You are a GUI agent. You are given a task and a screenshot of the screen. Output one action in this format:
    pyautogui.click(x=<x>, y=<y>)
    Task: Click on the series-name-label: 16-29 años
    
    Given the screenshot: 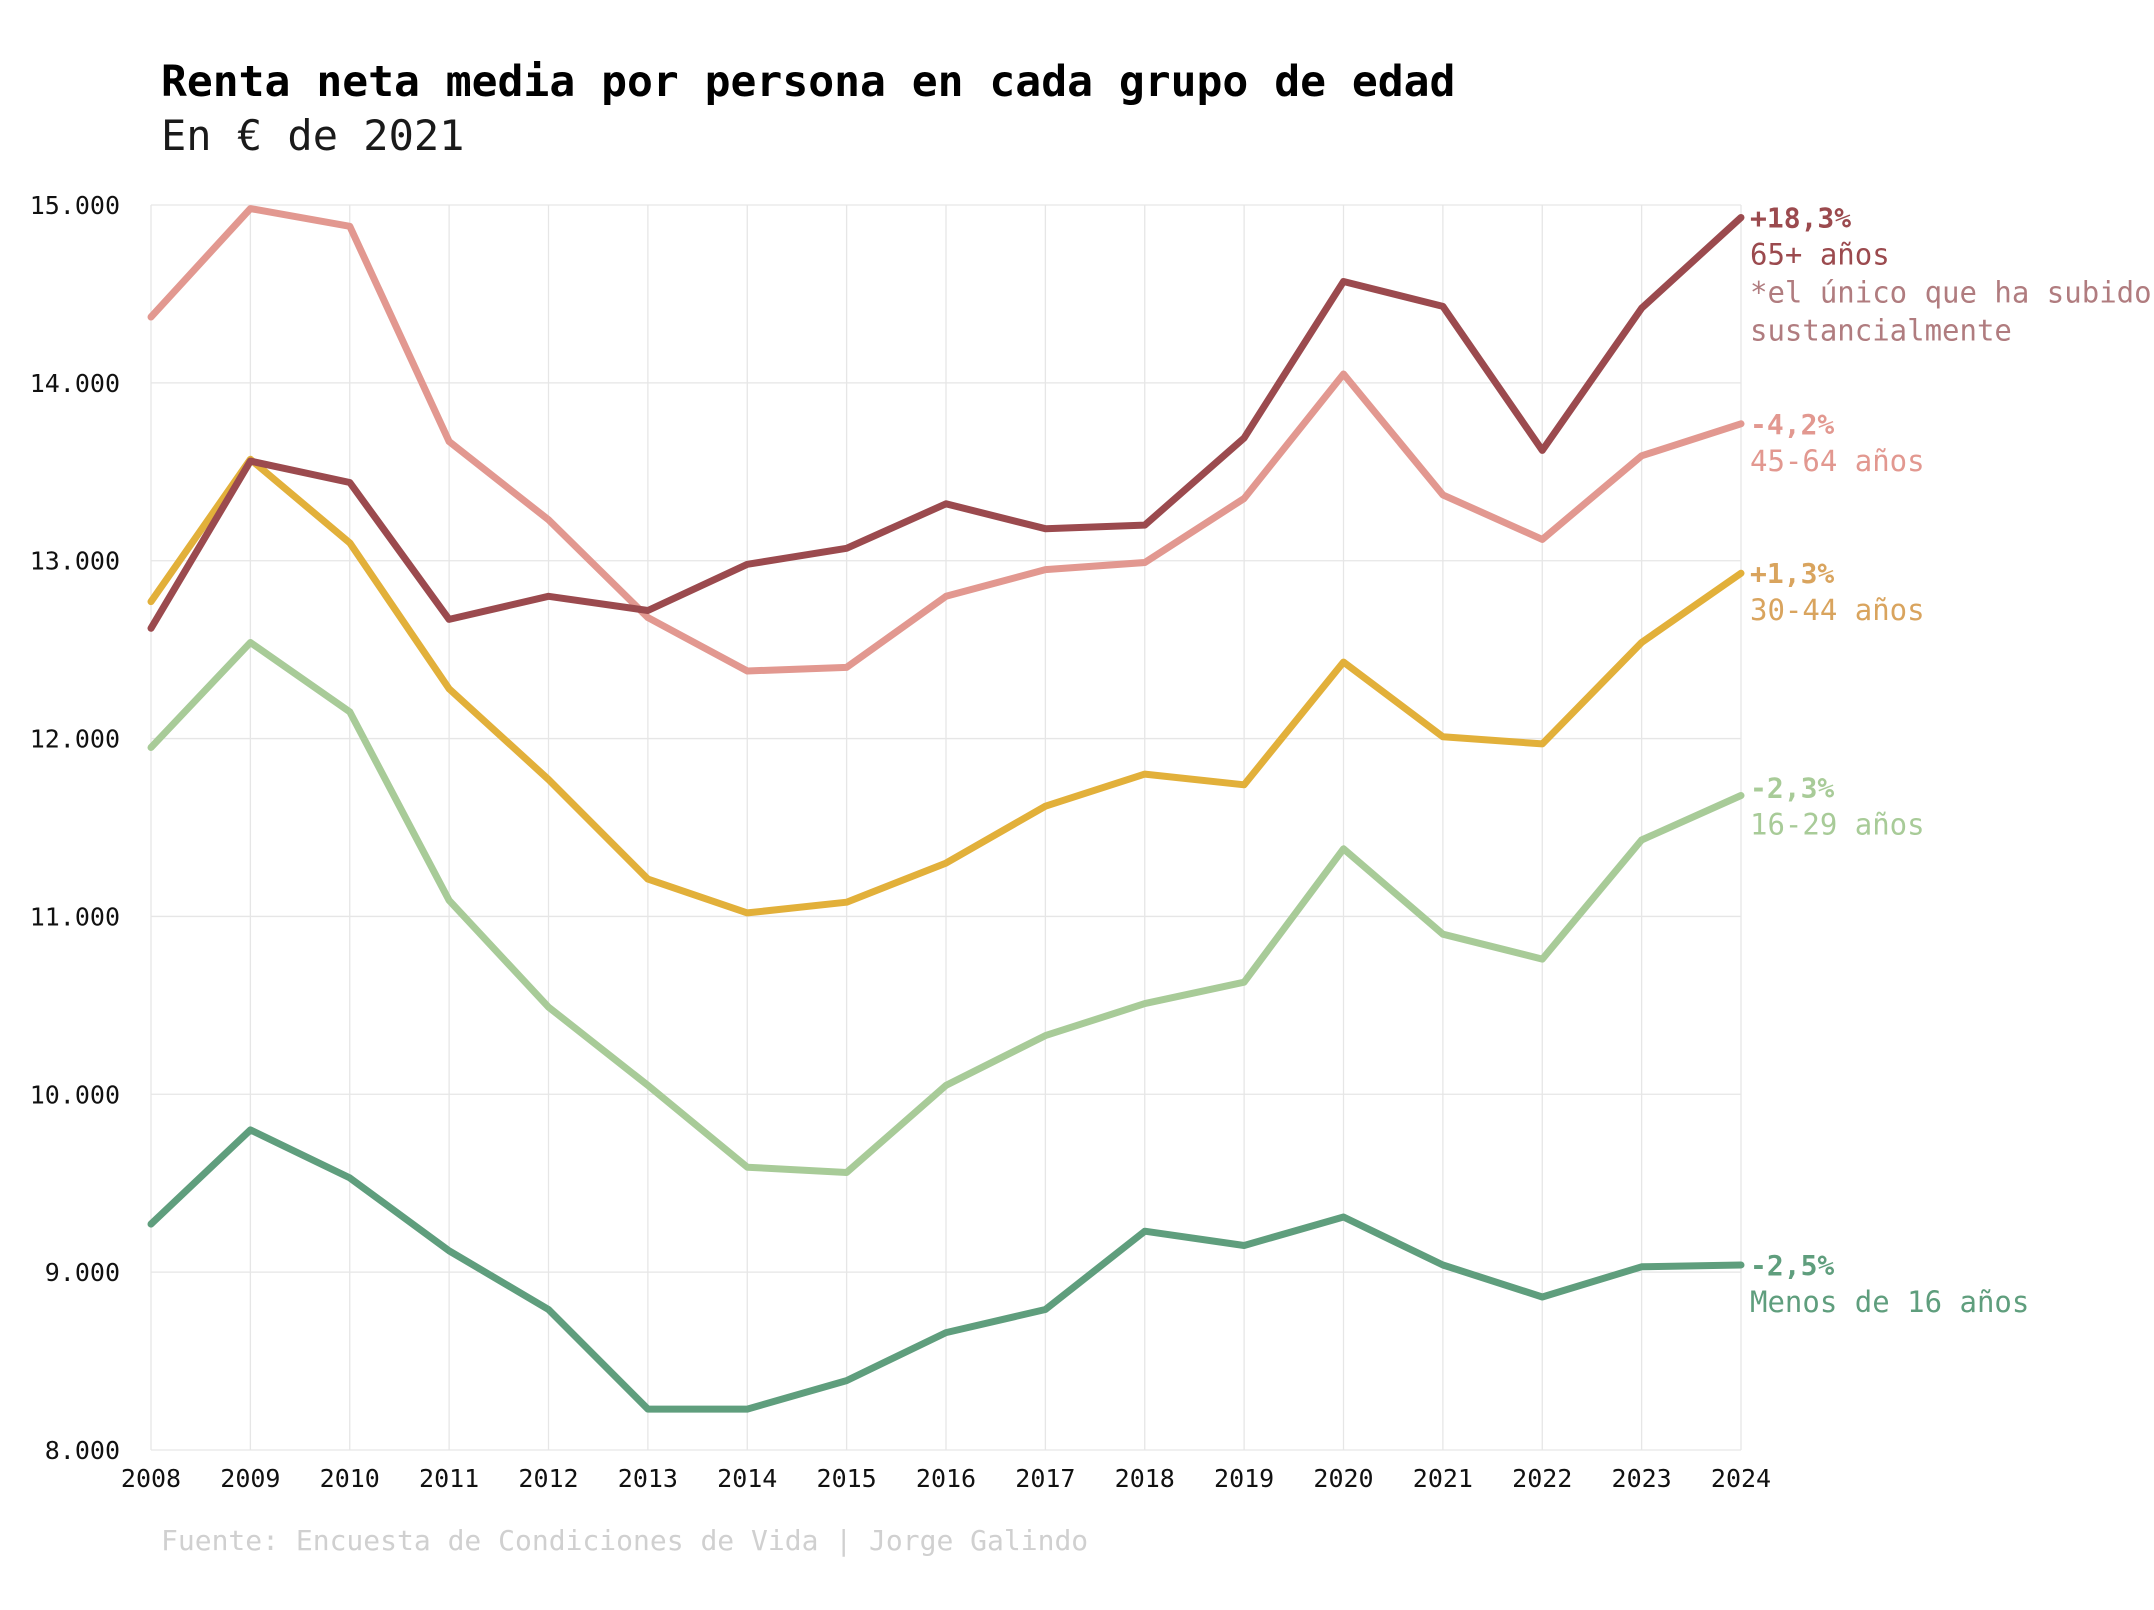 What is the action you would take?
    pyautogui.click(x=1837, y=824)
    